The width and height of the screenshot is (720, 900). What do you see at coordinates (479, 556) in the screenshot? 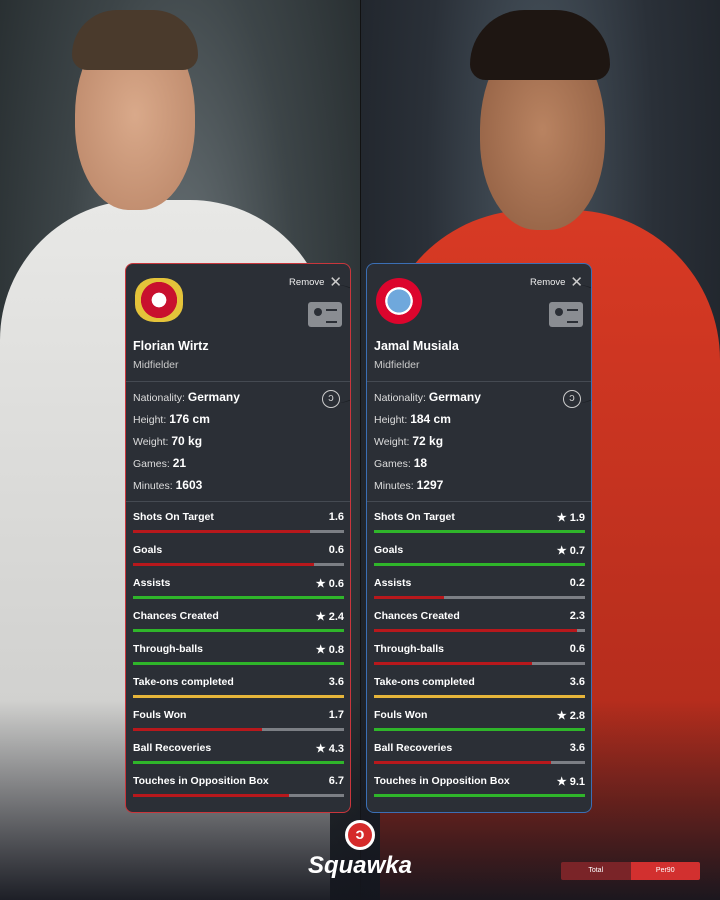
I see `stat-row: Goals ★ 0.7` at bounding box center [479, 556].